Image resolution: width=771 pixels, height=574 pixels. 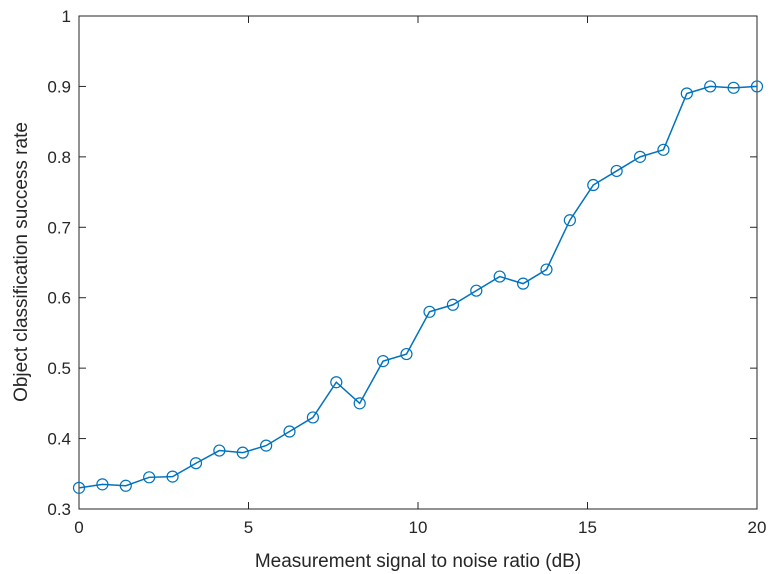 I want to click on x-tick-labels: 0 5 10 15 20, so click(x=420, y=527).